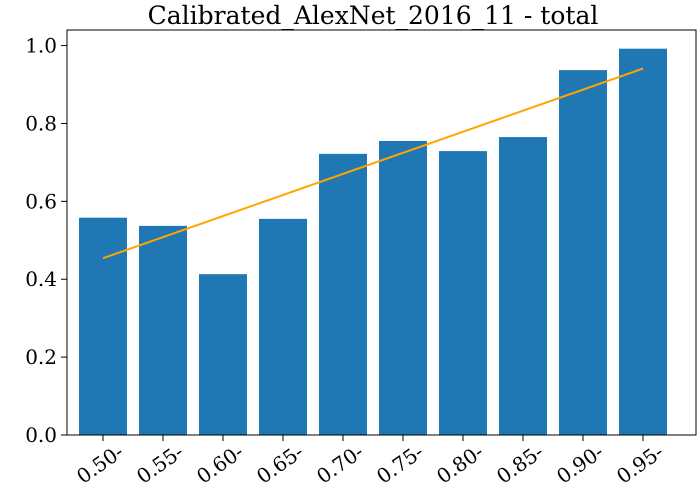 The height and width of the screenshot is (500, 700). What do you see at coordinates (41, 123) in the screenshot?
I see `y-tick-label: 0.8` at bounding box center [41, 123].